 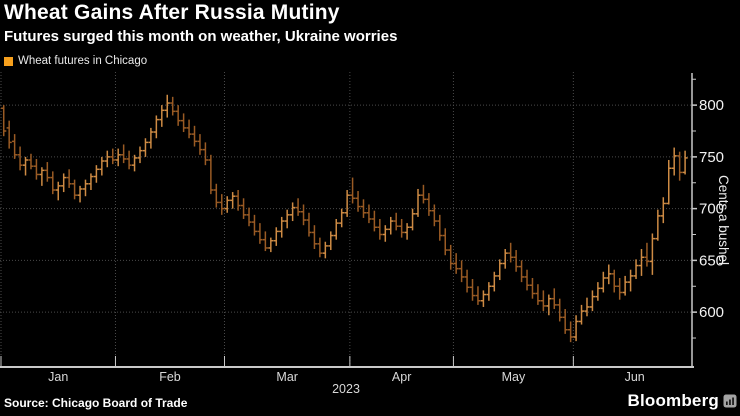 I want to click on y-axis-tick-label: 750, so click(x=711, y=157).